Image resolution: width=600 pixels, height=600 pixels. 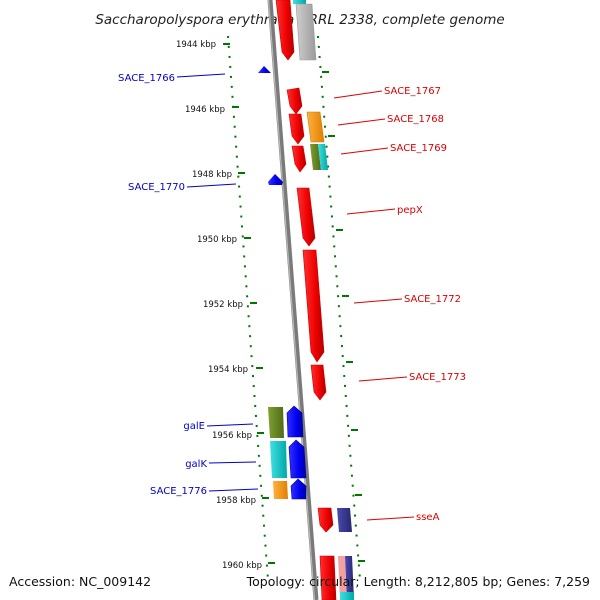 I want to click on gene-label-sace1767: SACE_1767, so click(x=412, y=91).